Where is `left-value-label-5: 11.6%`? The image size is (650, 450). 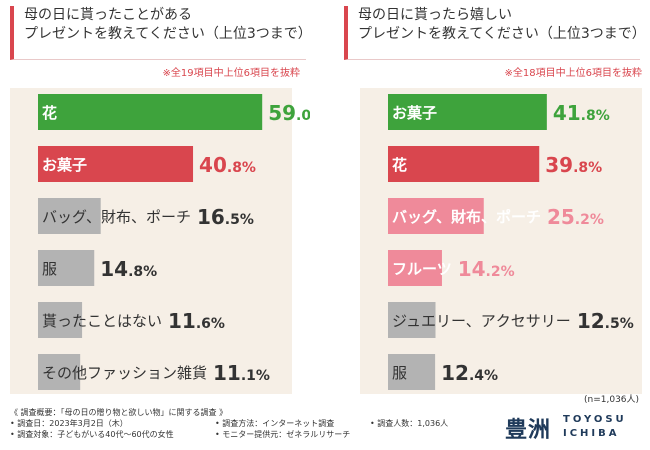 left-value-label-5: 11.6% is located at coordinates (196, 321).